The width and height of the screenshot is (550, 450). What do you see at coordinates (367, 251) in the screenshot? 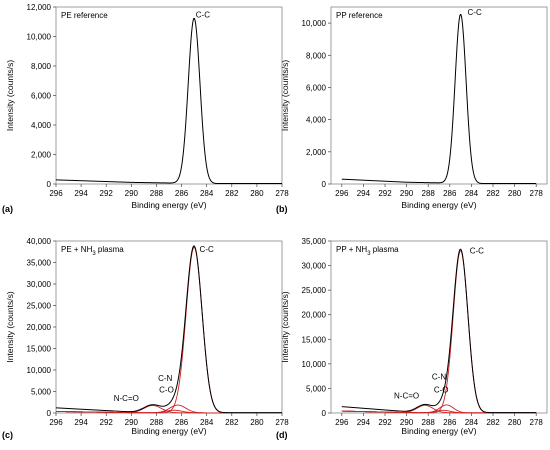
I see `panel-title: PP + NH3 plasma` at bounding box center [367, 251].